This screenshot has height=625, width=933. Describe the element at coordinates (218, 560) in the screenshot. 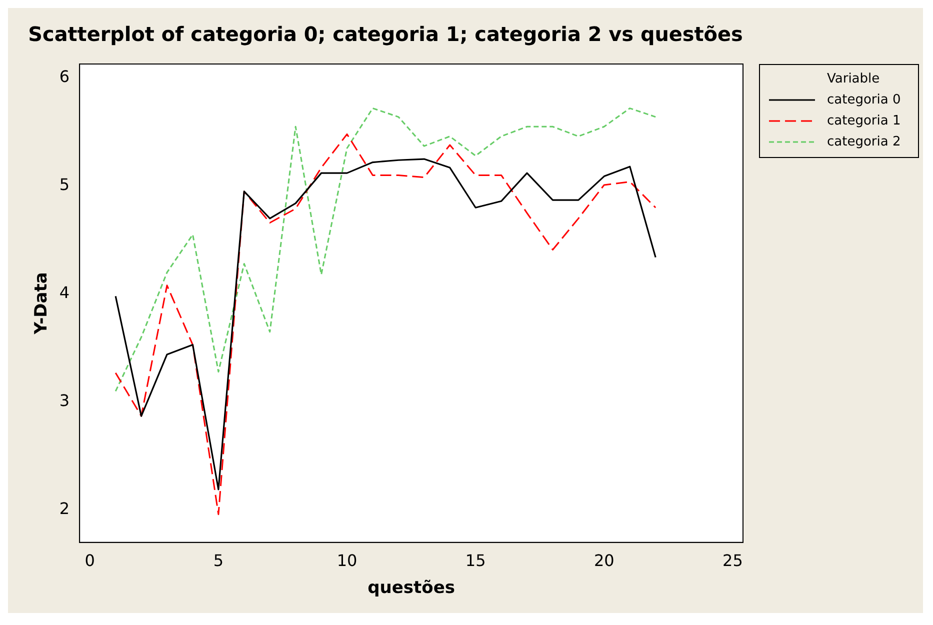

I see `x-tick-label: 5` at that location.